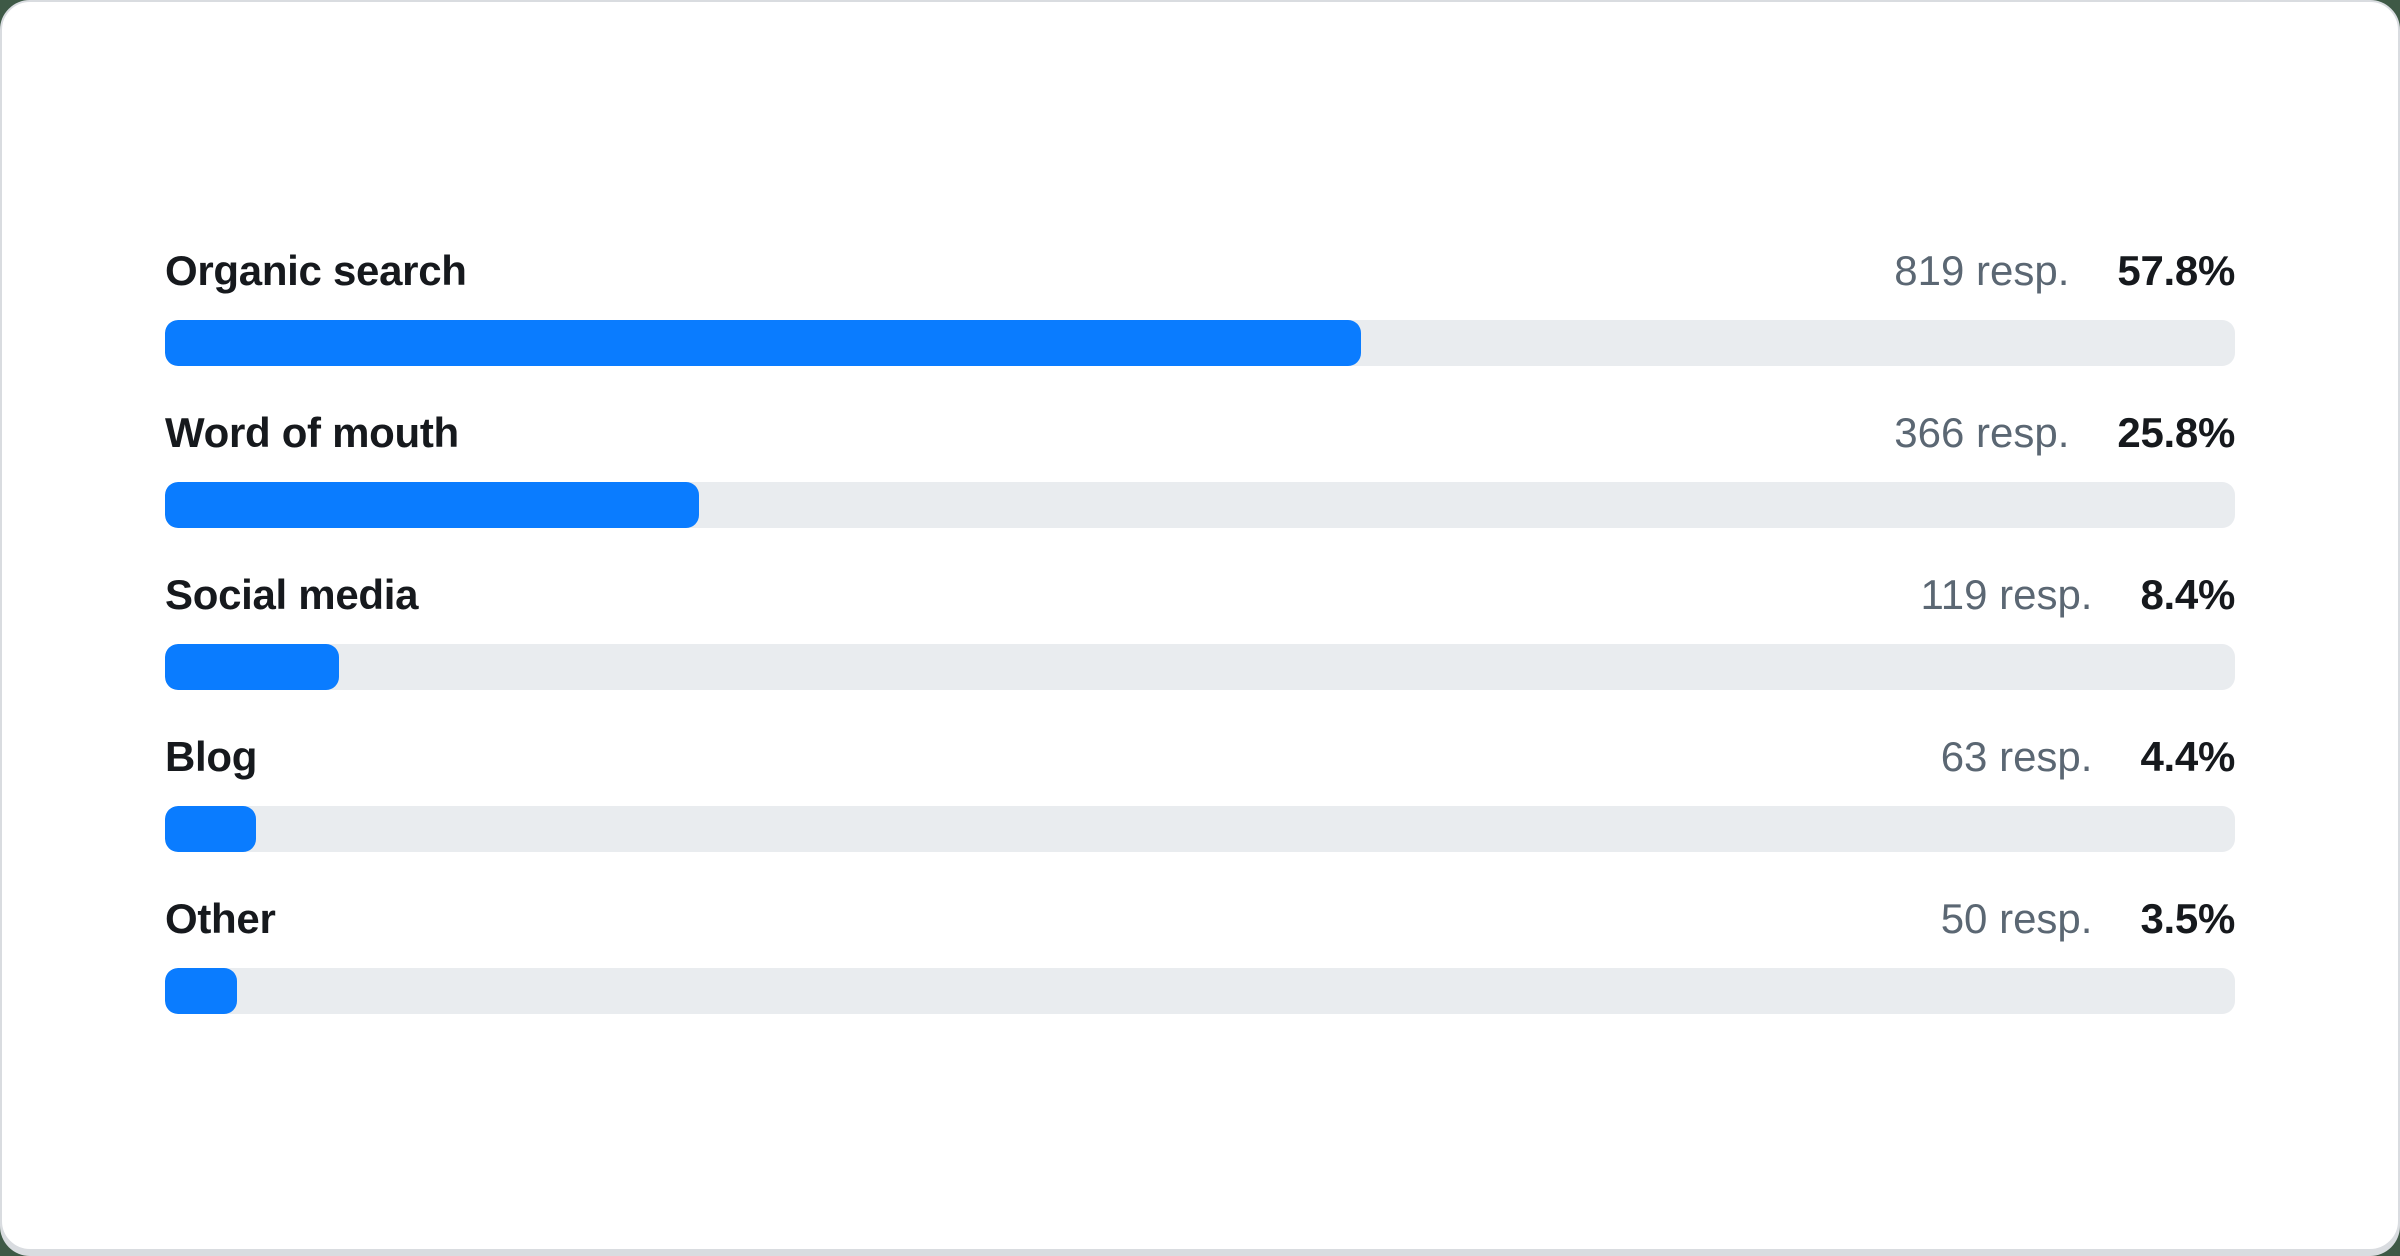  What do you see at coordinates (1200, 791) in the screenshot?
I see `chart-row: Blog 63 resp. 4.4%` at bounding box center [1200, 791].